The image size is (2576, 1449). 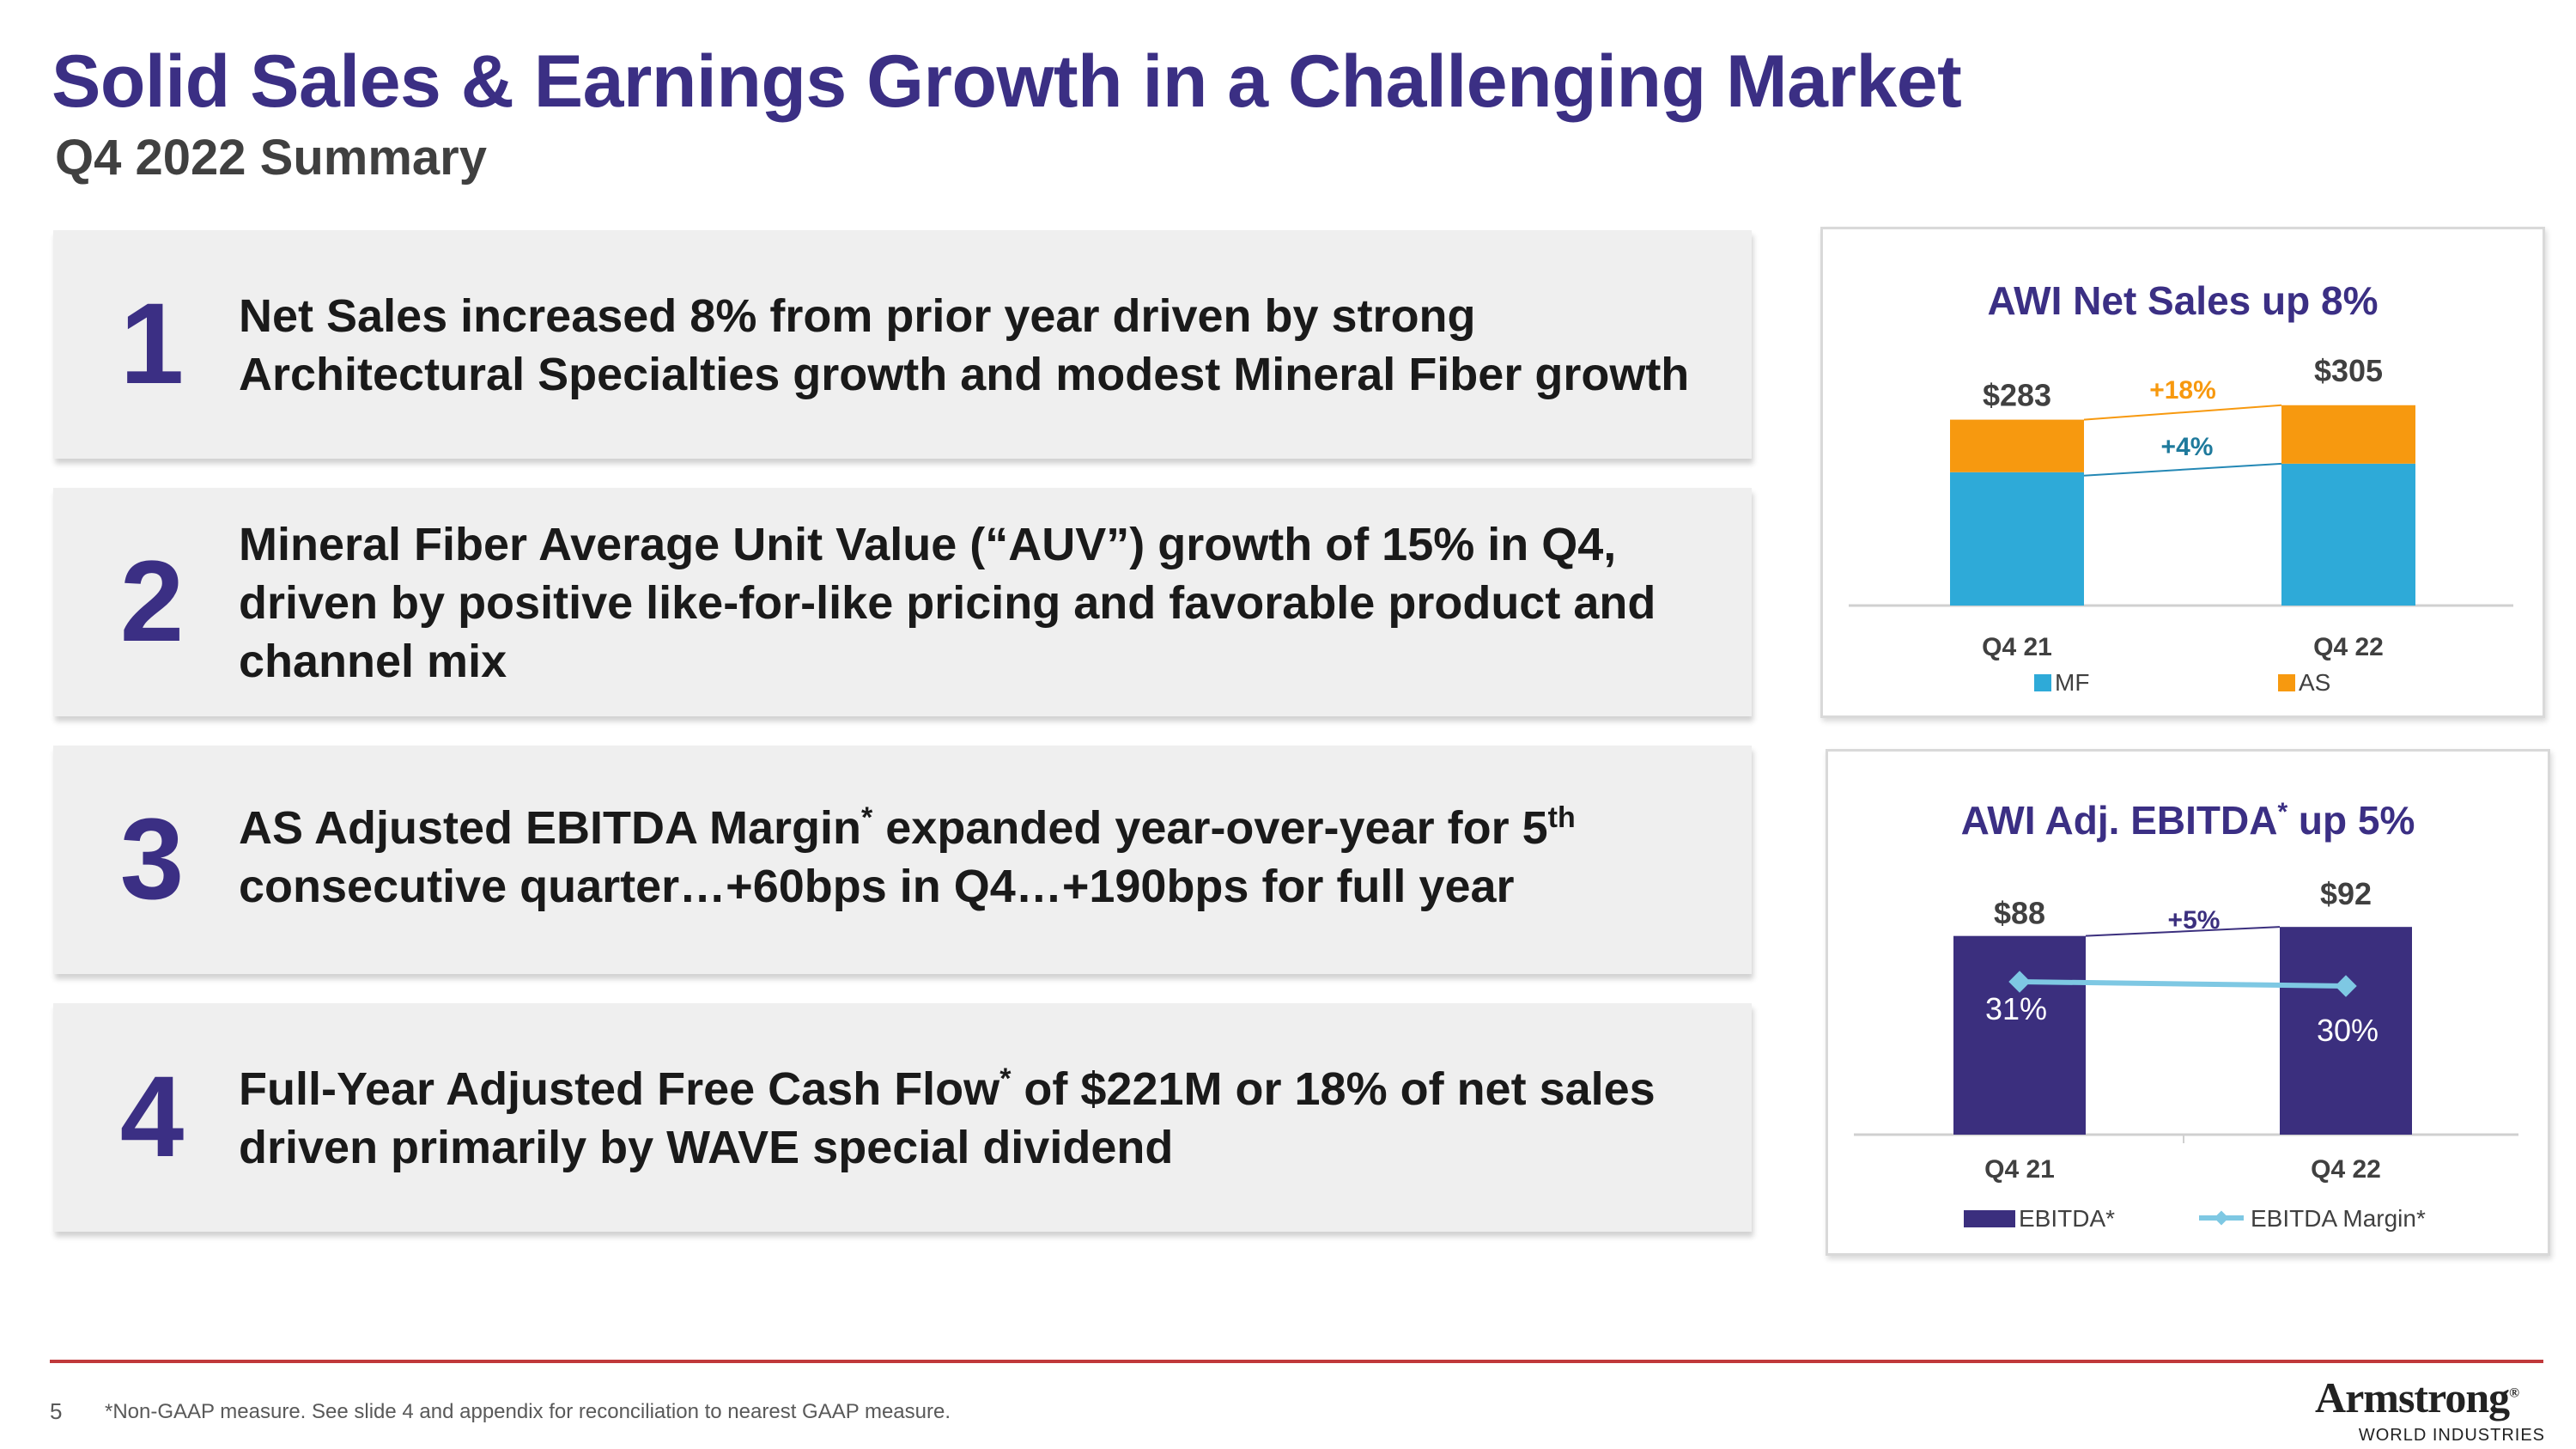 I want to click on legend-swatch-ebitda, so click(x=1989, y=1218).